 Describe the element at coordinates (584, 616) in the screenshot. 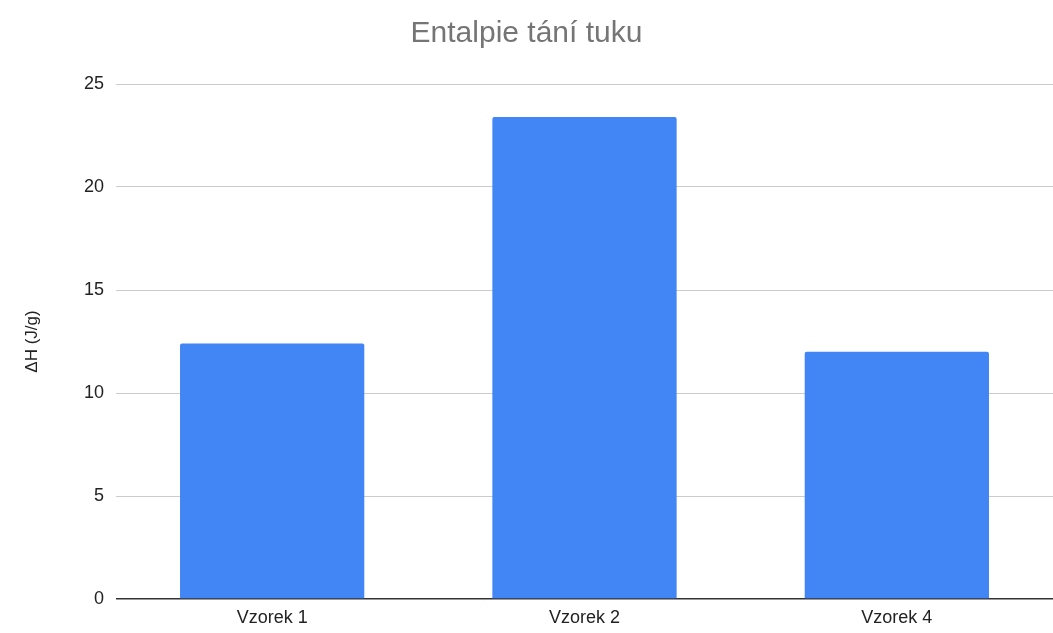

I see `x-tick-label: Vzorek 2` at that location.